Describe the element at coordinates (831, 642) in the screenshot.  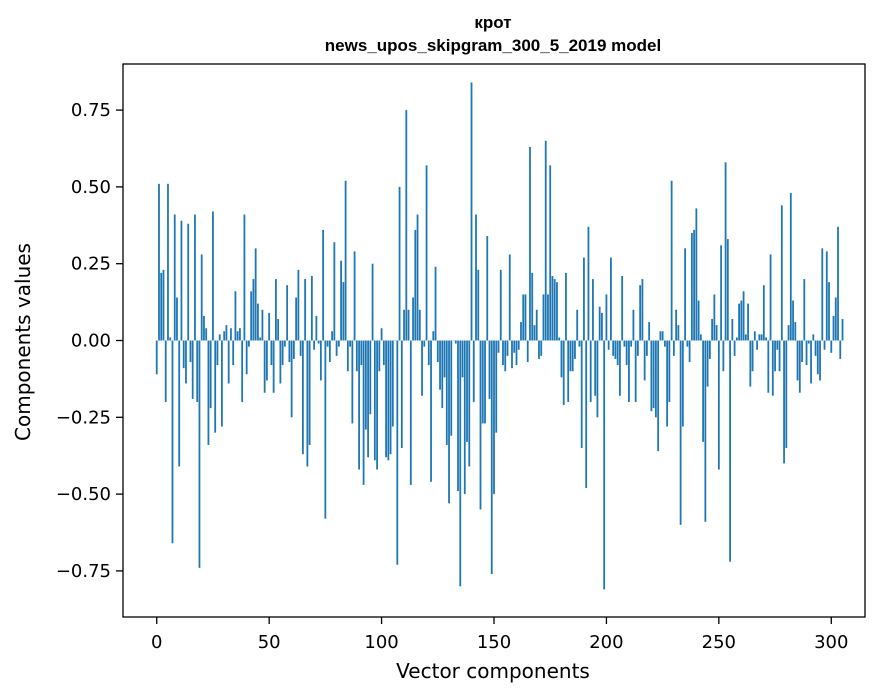
I see `x-tick-label: 300` at that location.